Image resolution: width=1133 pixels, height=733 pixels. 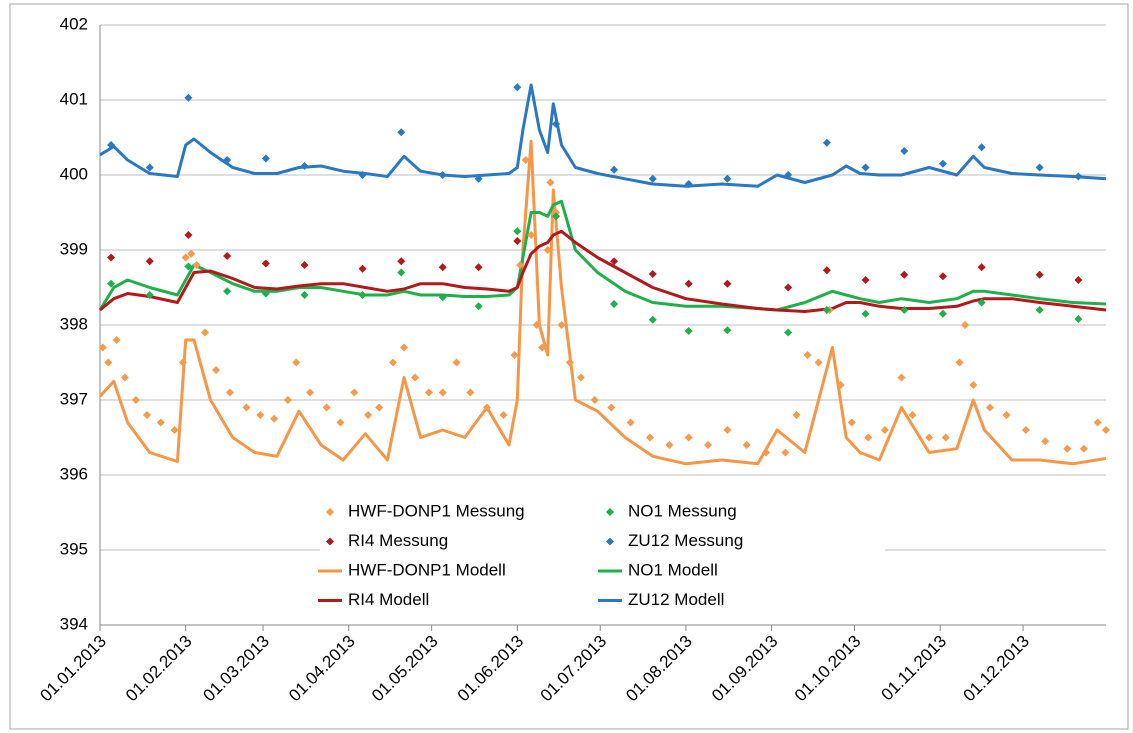 What do you see at coordinates (74, 323) in the screenshot?
I see `y-tick-label: 398` at bounding box center [74, 323].